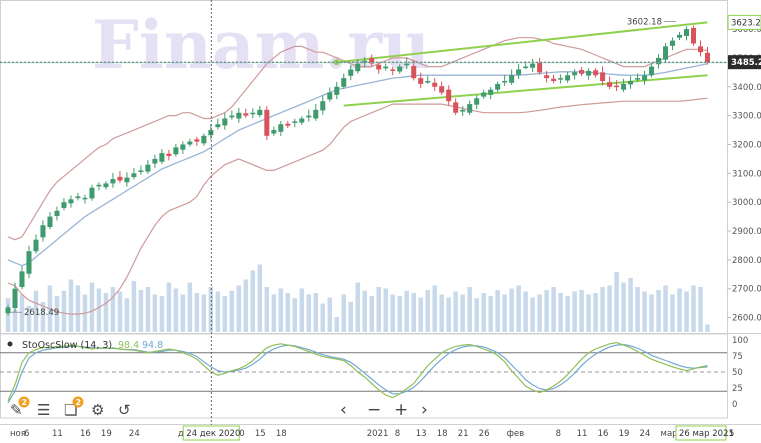 This screenshot has height=443, width=761. Describe the element at coordinates (43, 410) in the screenshot. I see `indicator-list-icon: ☰` at that location.